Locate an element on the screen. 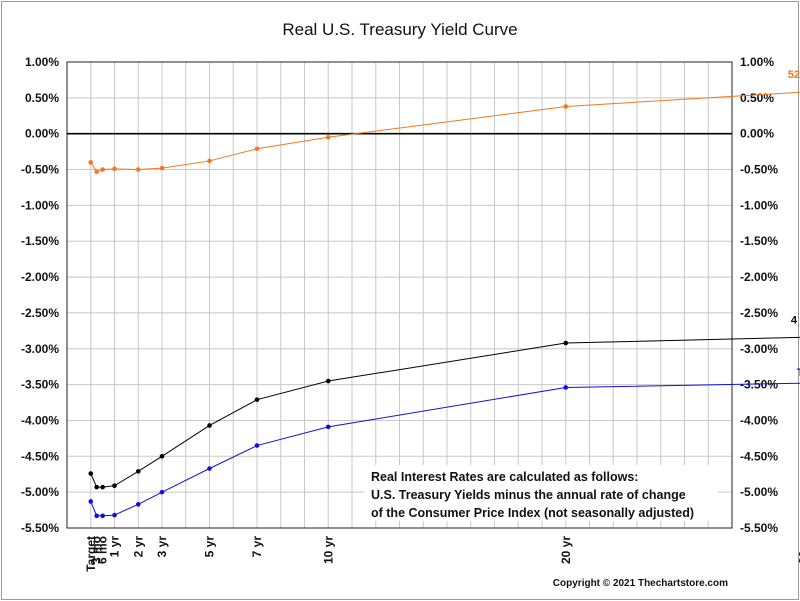 This screenshot has width=800, height=601. y-tick-left: 1.00% is located at coordinates (42, 62).